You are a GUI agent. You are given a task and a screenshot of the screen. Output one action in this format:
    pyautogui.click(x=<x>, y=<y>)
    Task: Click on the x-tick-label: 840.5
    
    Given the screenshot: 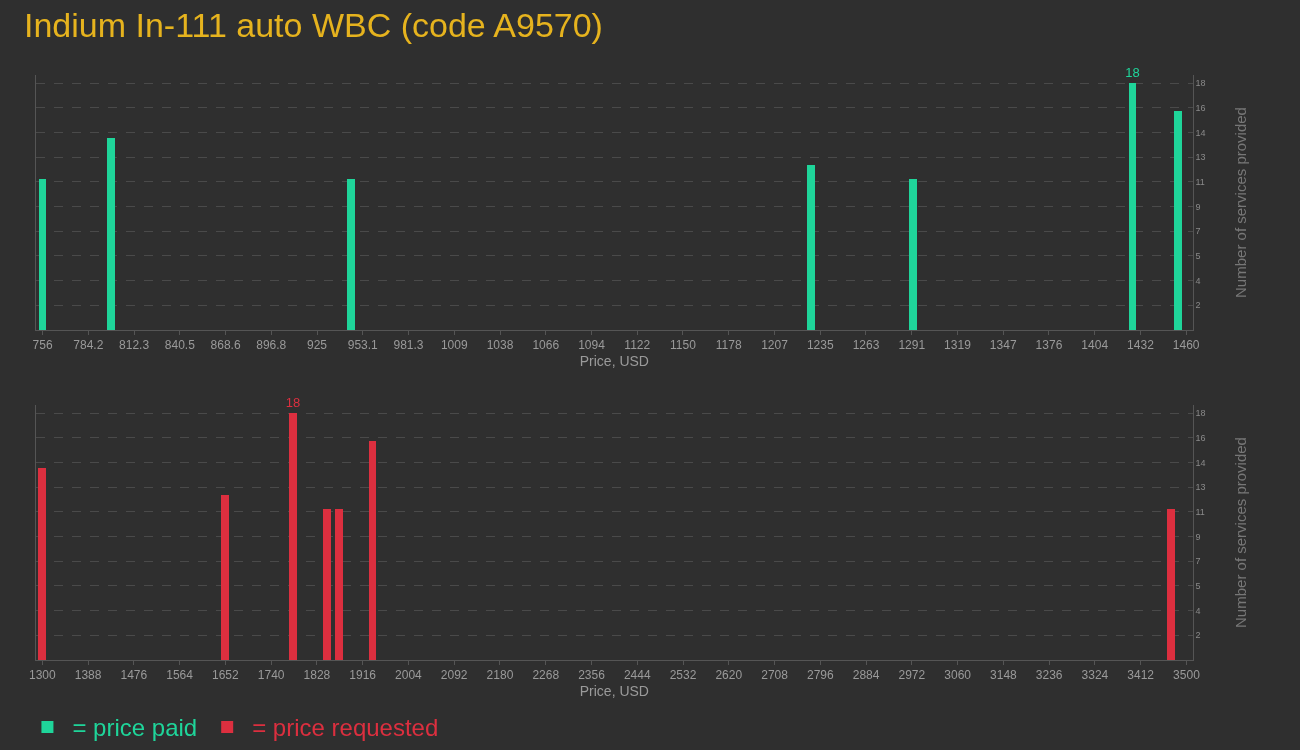 What is the action you would take?
    pyautogui.click(x=180, y=345)
    